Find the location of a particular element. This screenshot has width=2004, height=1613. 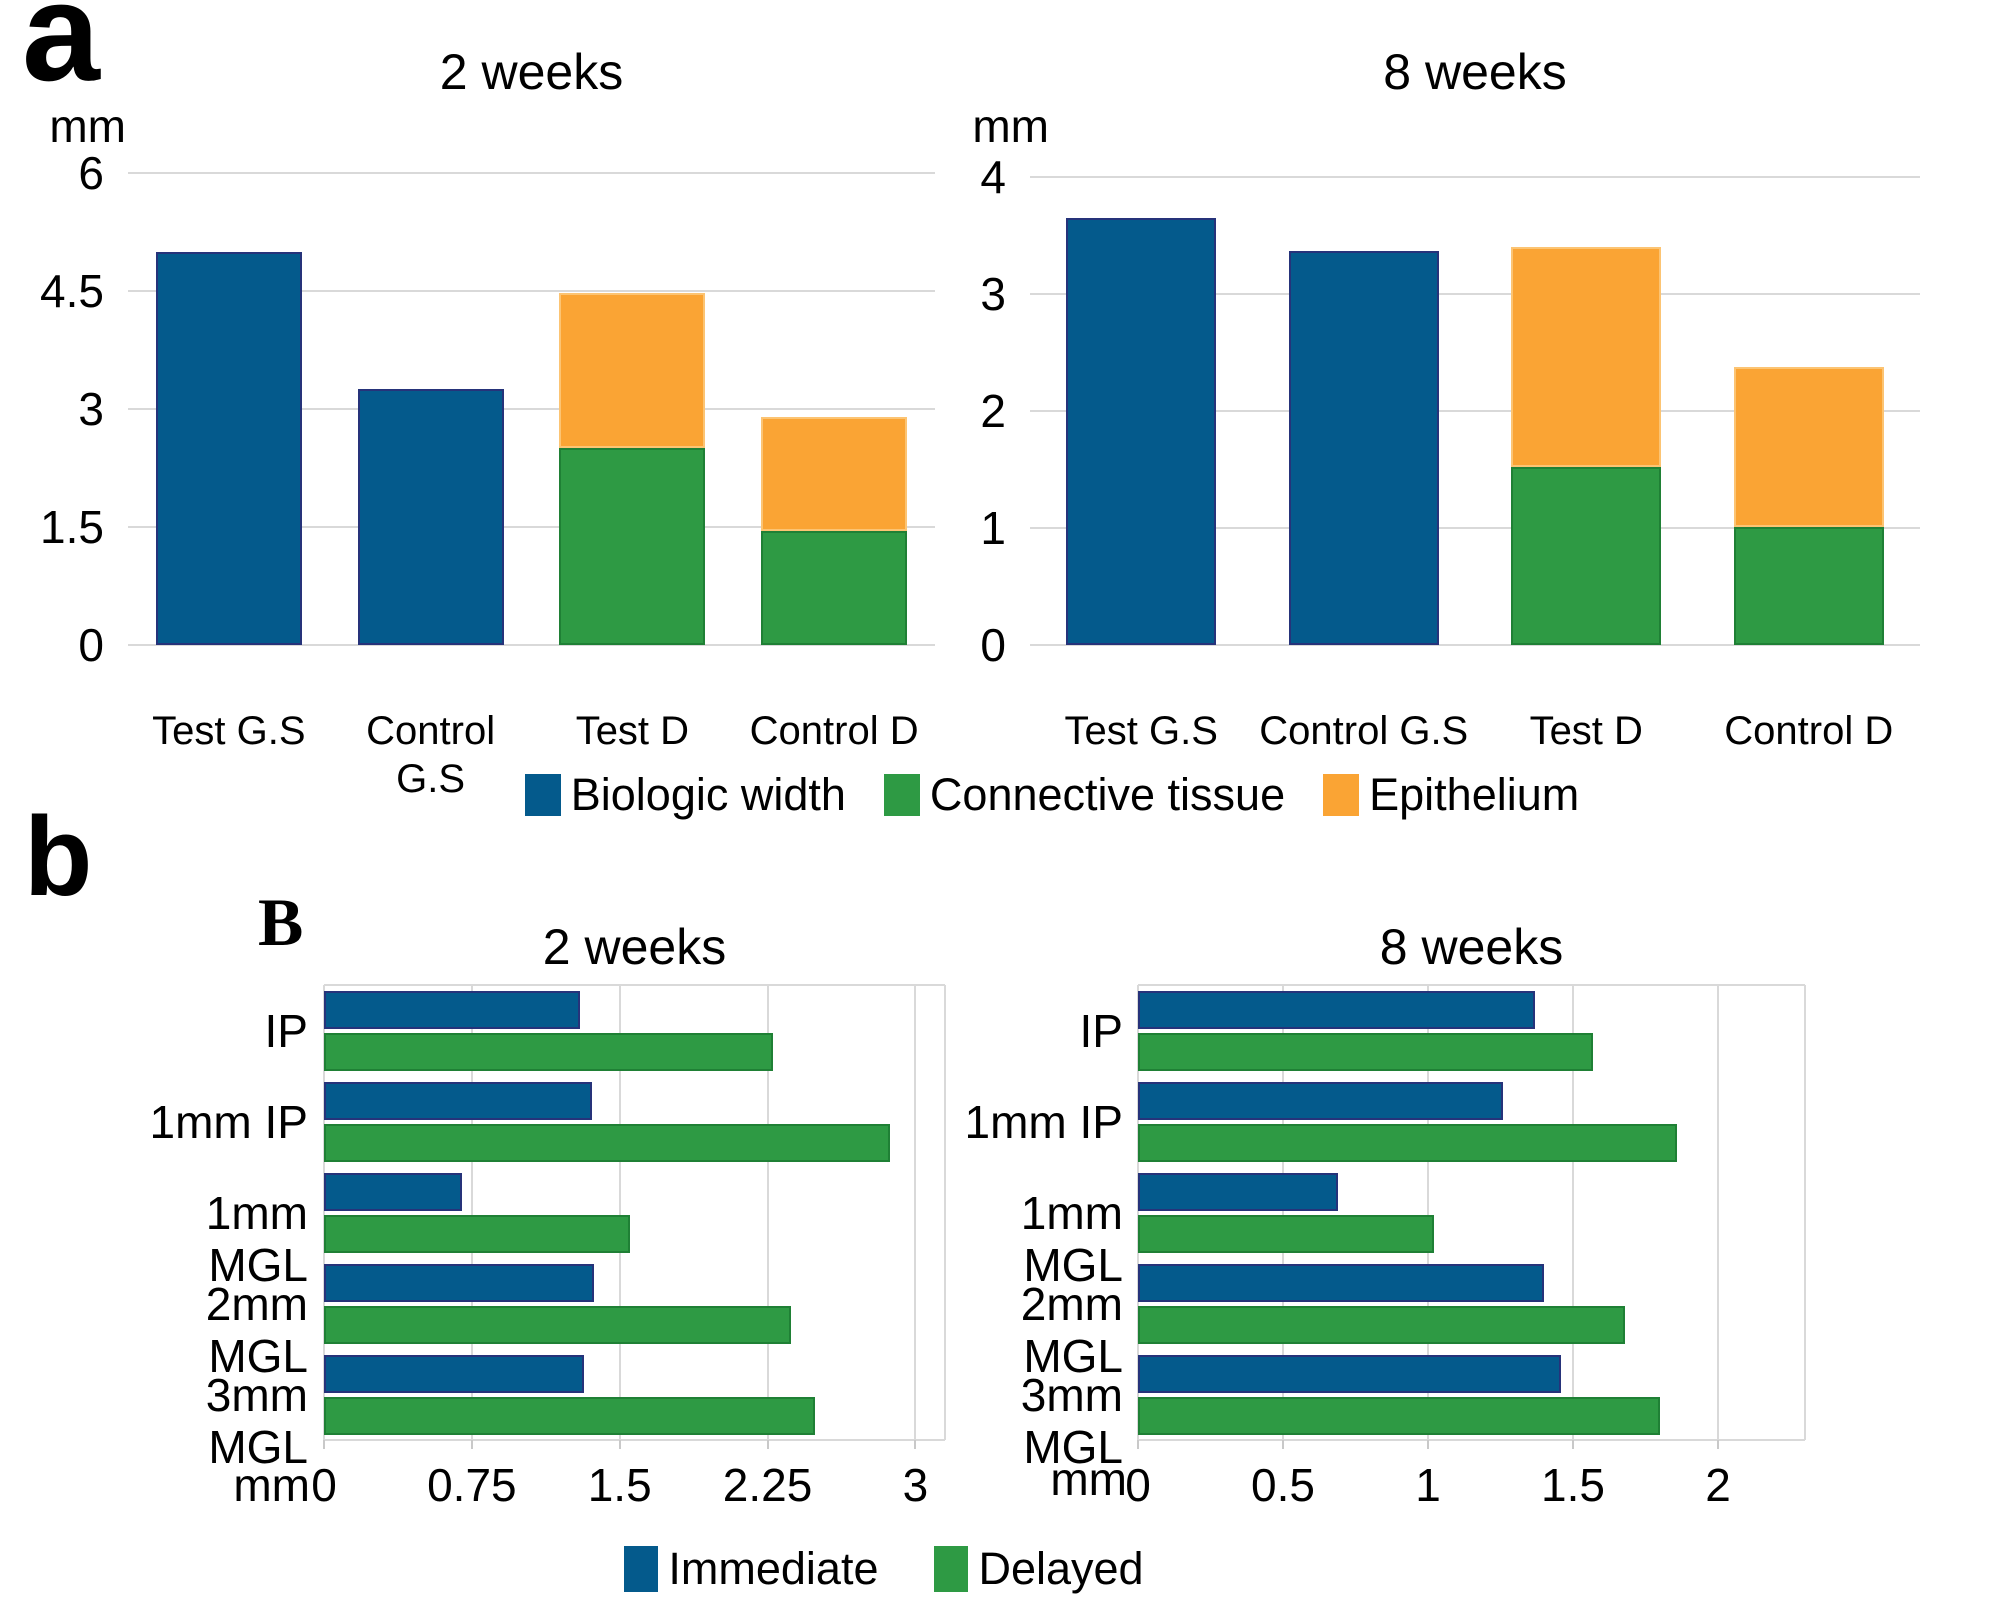

legend-item-delayed: Delayed is located at coordinates (1039, 1568).